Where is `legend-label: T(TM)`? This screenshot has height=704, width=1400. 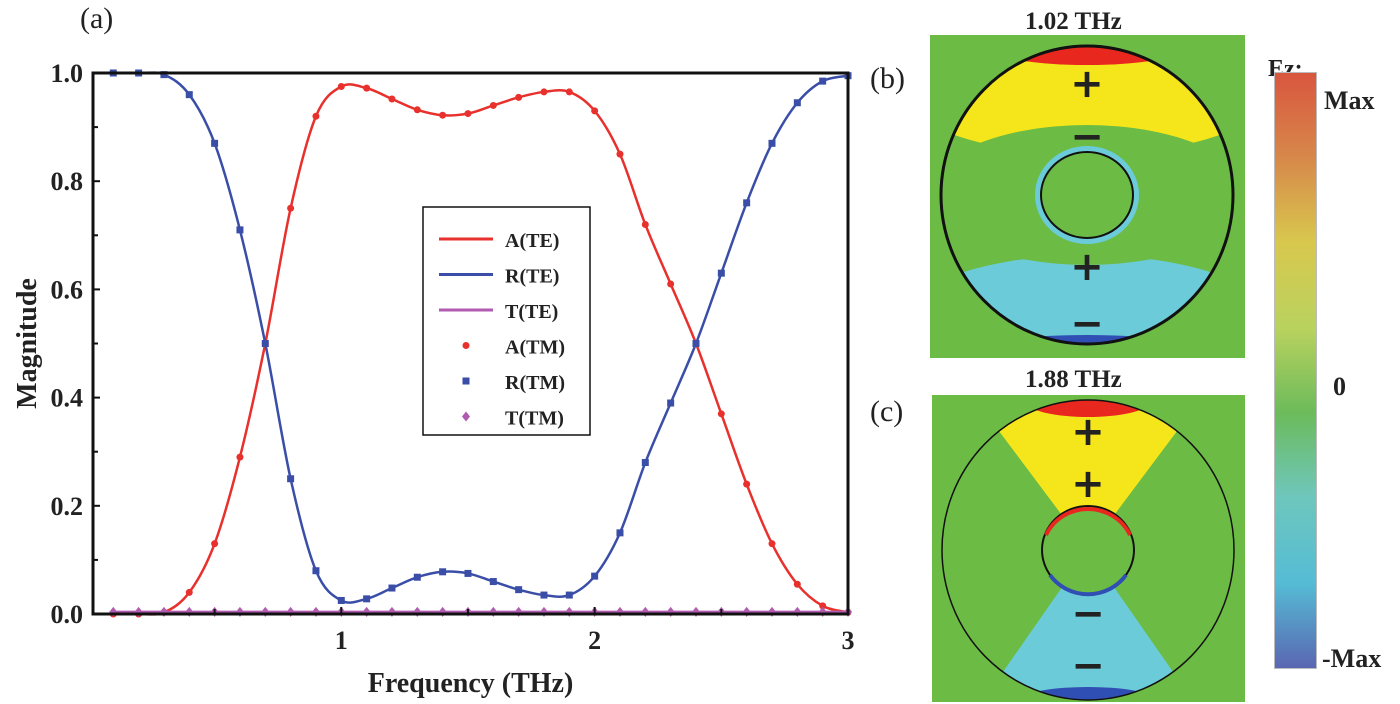 legend-label: T(TM) is located at coordinates (534, 419).